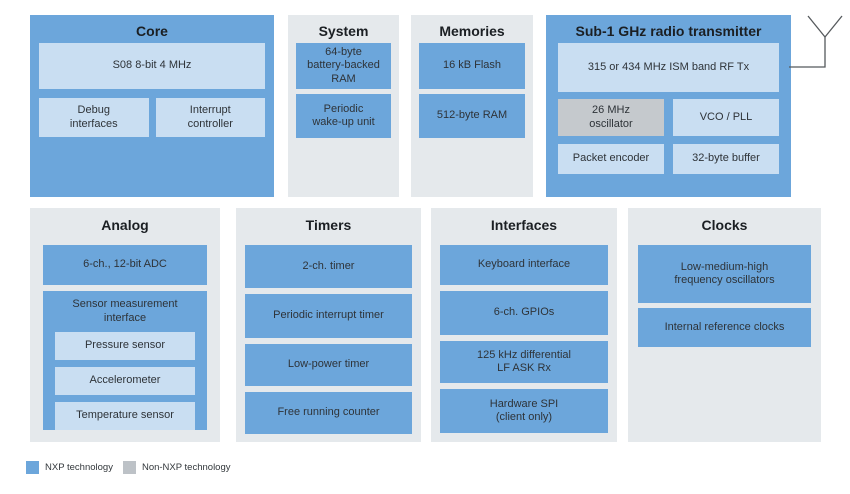 This screenshot has width=850, height=494. What do you see at coordinates (125, 380) in the screenshot?
I see `analog-accelerometer-box: Accelerometer` at bounding box center [125, 380].